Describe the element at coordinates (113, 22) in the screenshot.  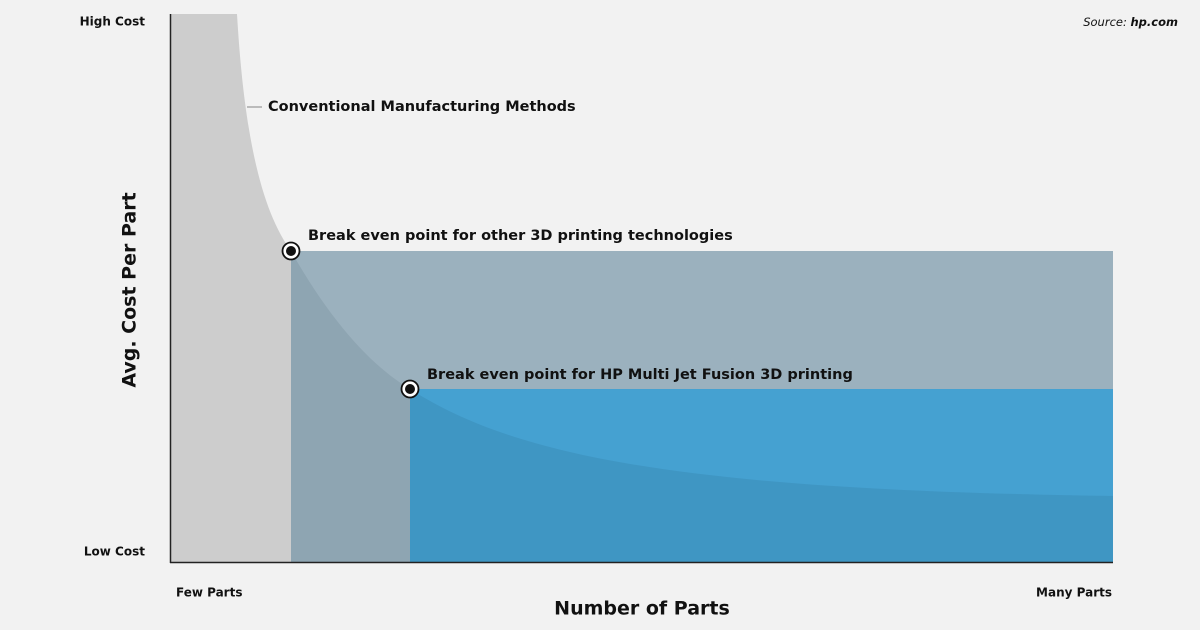
I see `y-top-label: High Cost` at that location.